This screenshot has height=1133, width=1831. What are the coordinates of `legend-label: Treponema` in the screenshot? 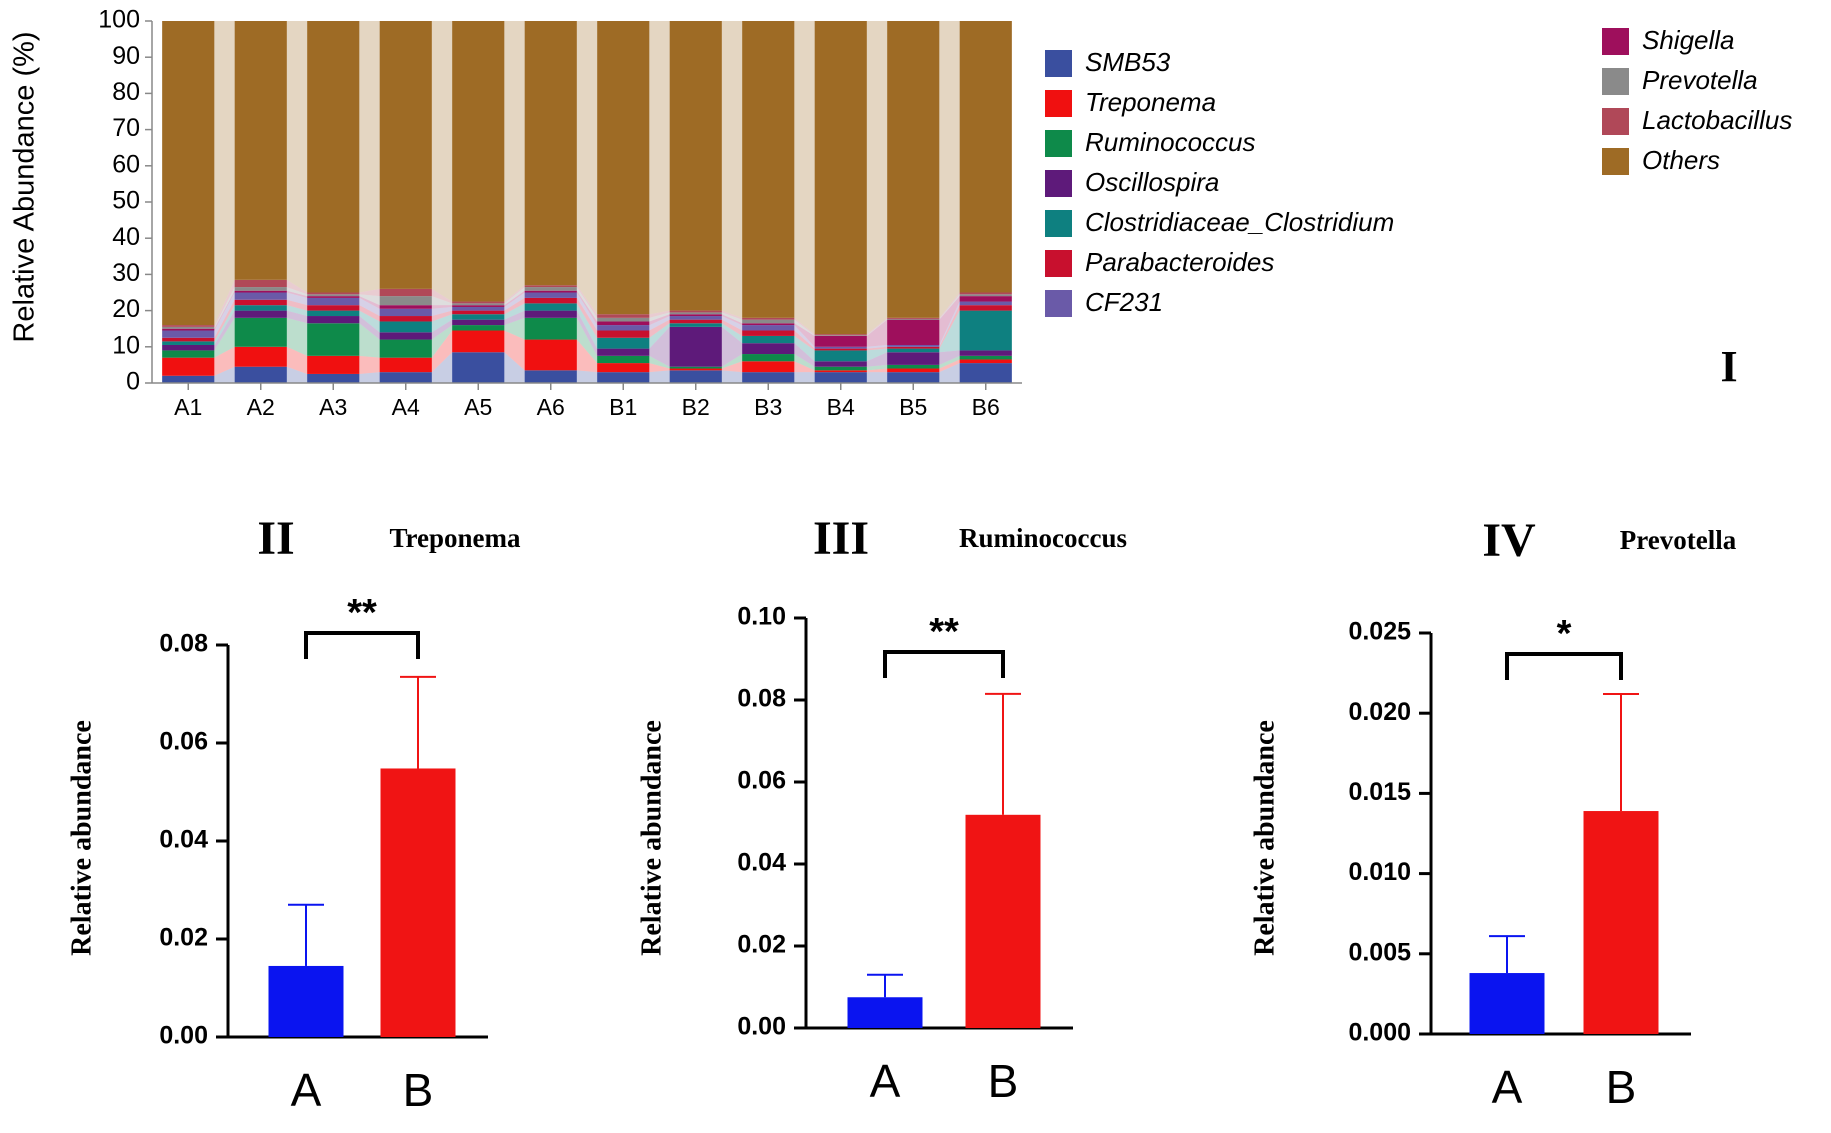 It's located at (1150, 102).